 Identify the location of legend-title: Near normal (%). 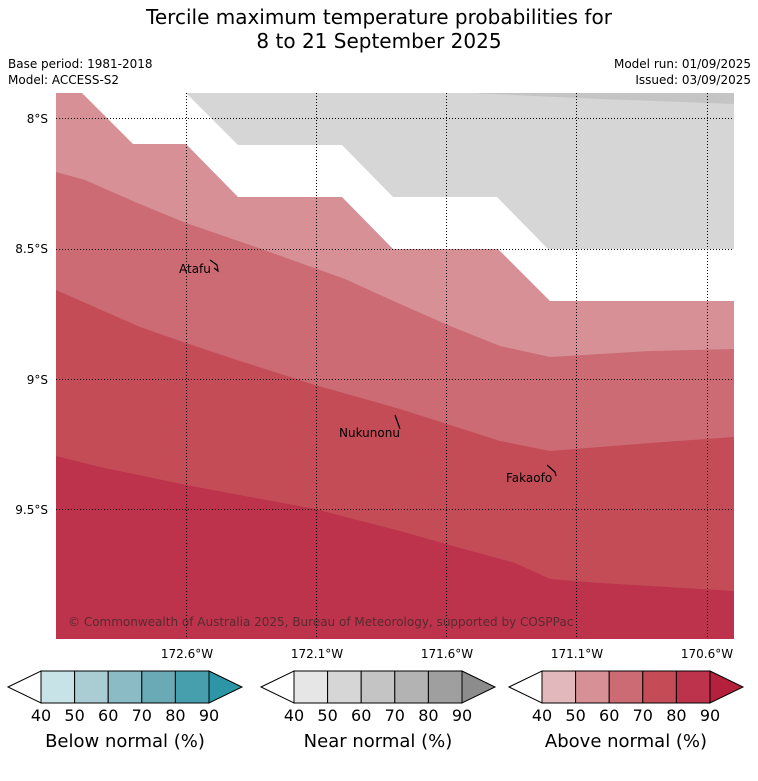
(378, 741).